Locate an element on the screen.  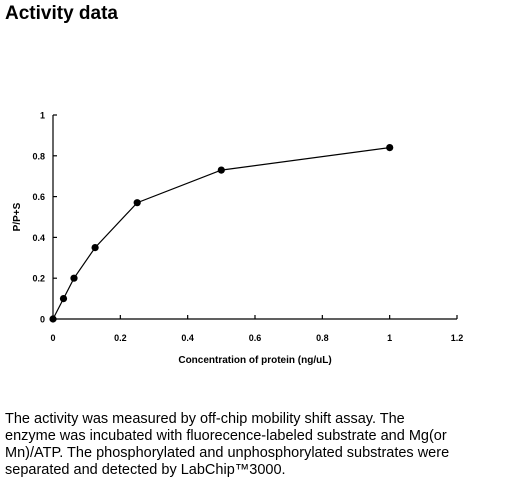
description-line: separated and detected by LabChip™3000. is located at coordinates (145, 470).